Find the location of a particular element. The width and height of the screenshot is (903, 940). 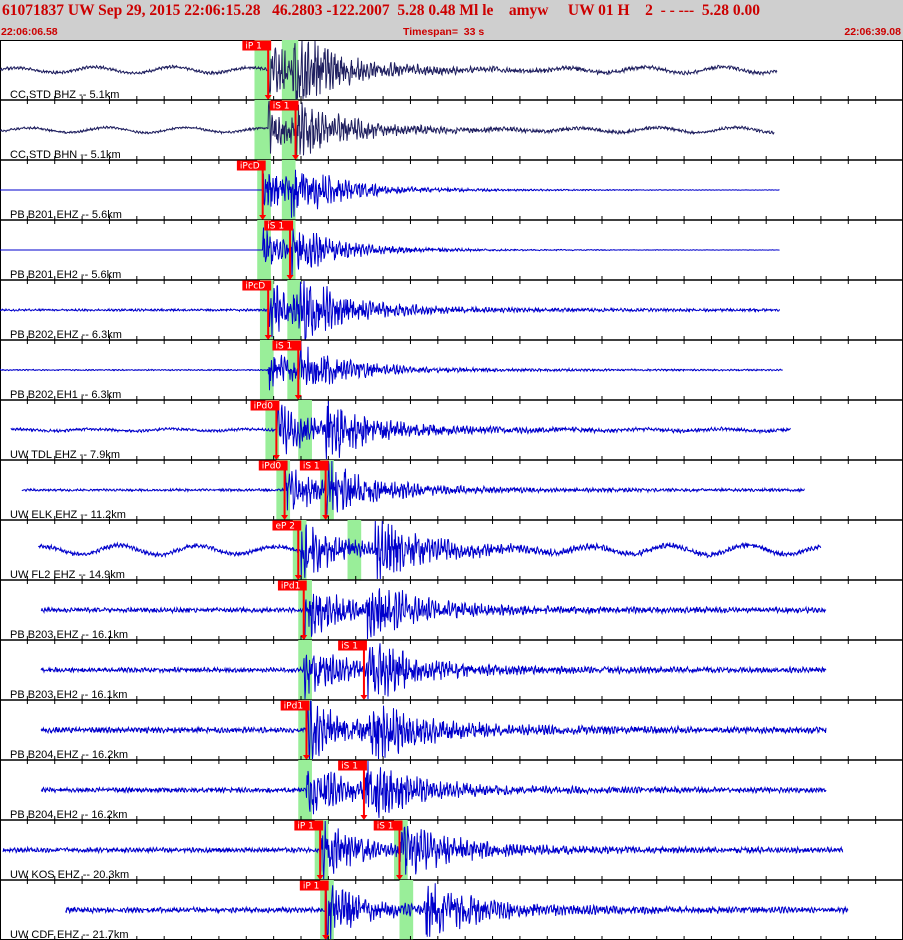

start-time: 22:06:06.58 is located at coordinates (29, 32).